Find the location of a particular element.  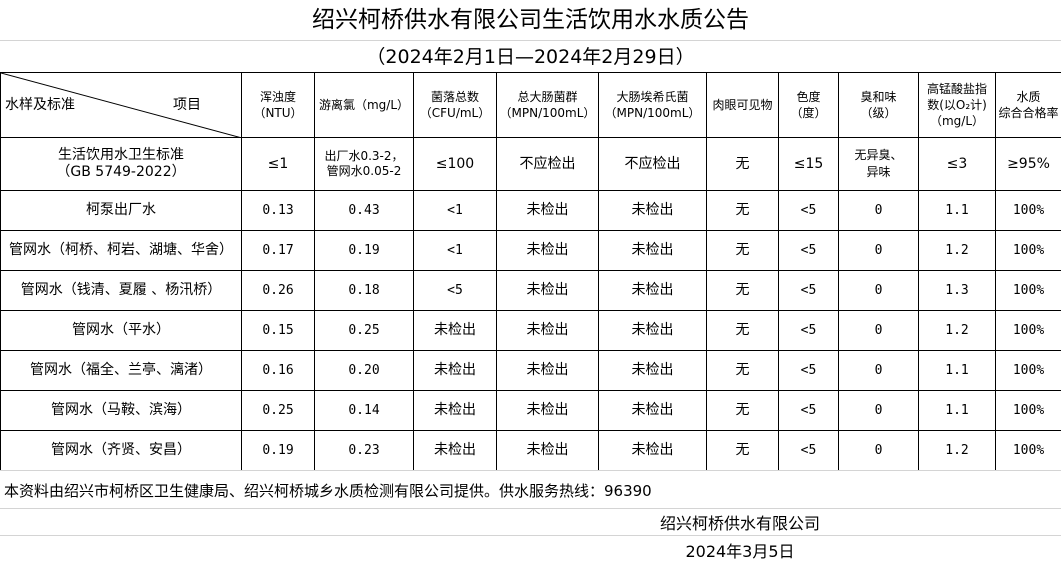

value-cell: 0.15 is located at coordinates (278, 330).